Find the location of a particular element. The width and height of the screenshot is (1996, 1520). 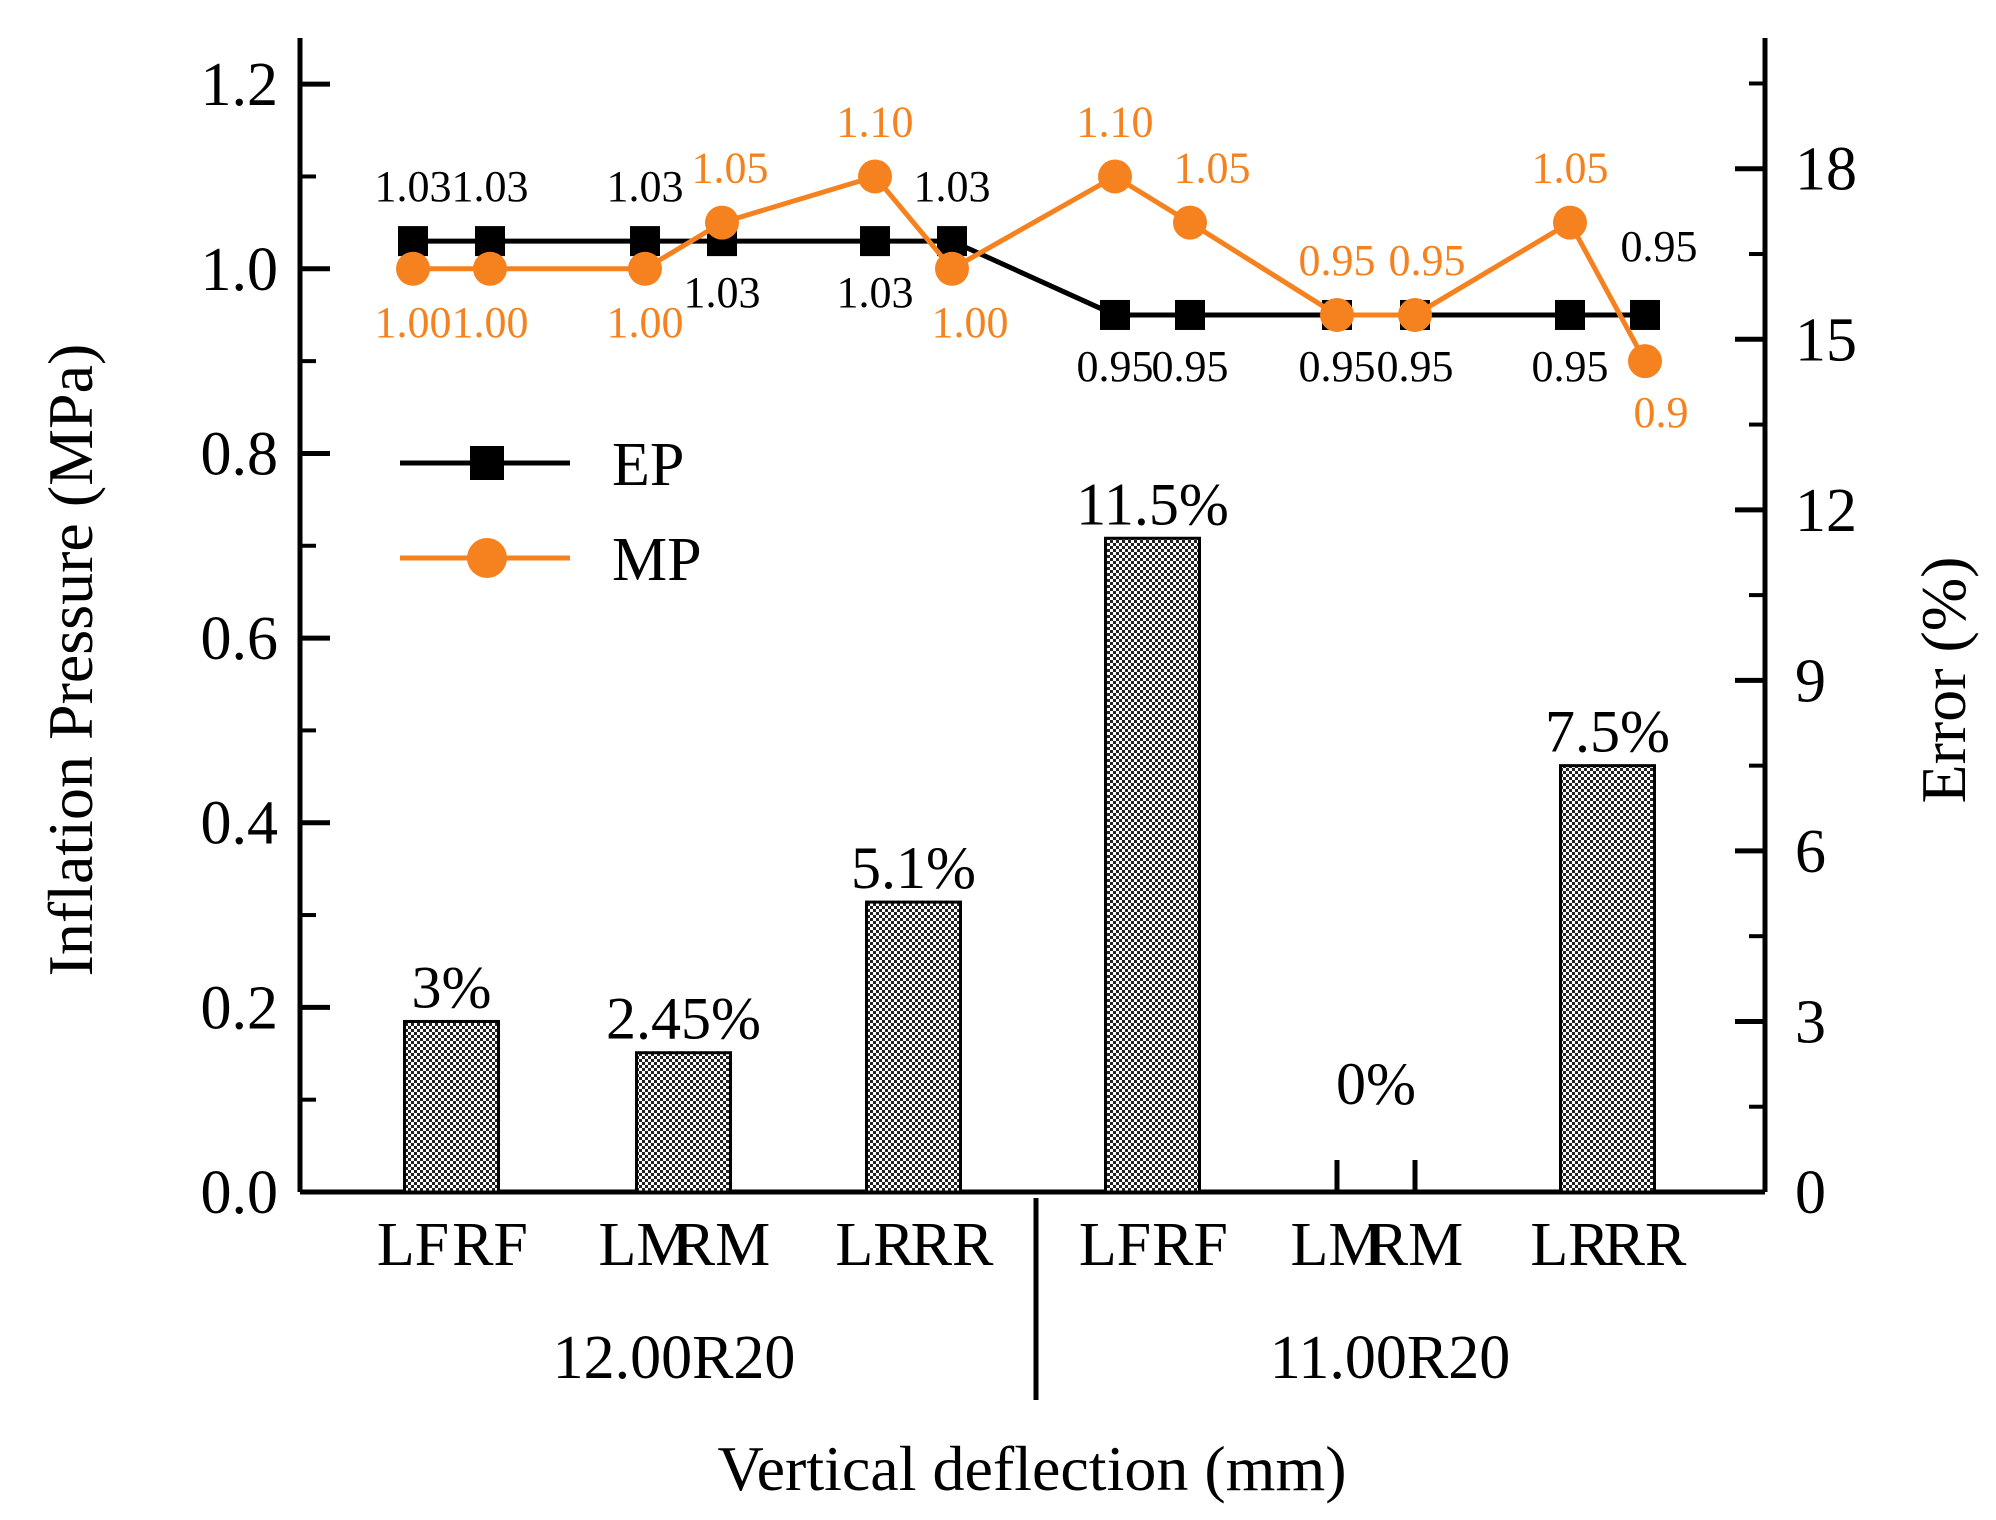

group-label: 11.00R20 is located at coordinates (1390, 1358).